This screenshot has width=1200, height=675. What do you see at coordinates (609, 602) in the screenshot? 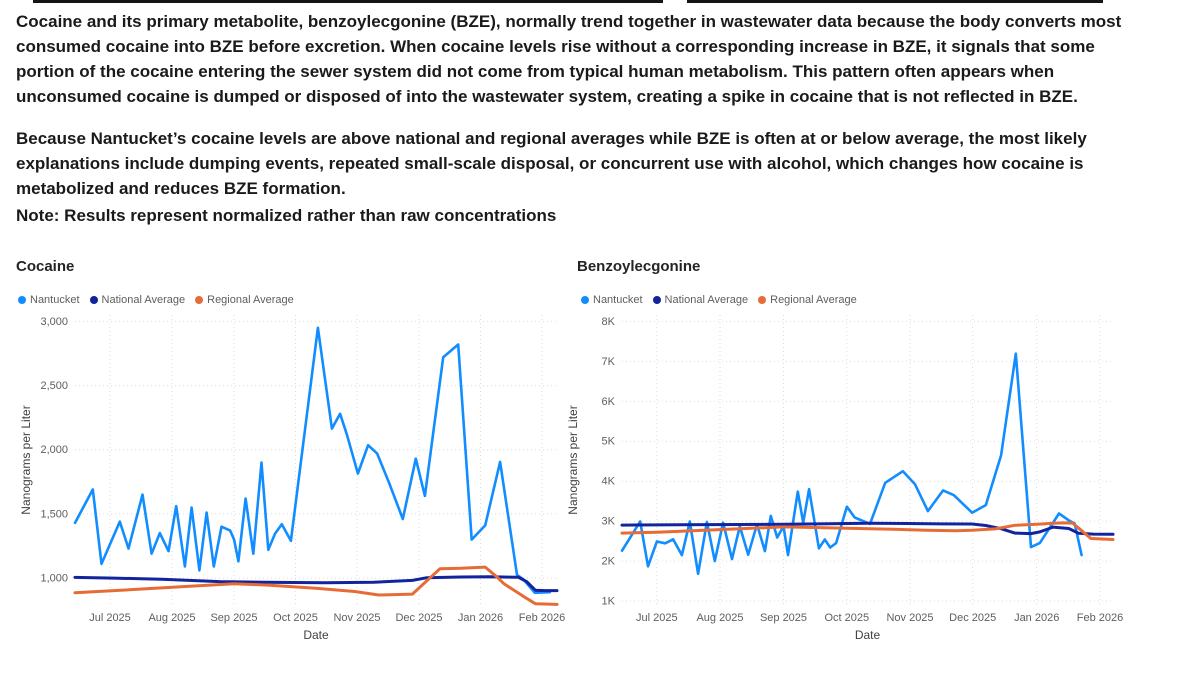
I see `y-tick-label: 1K` at bounding box center [609, 602].